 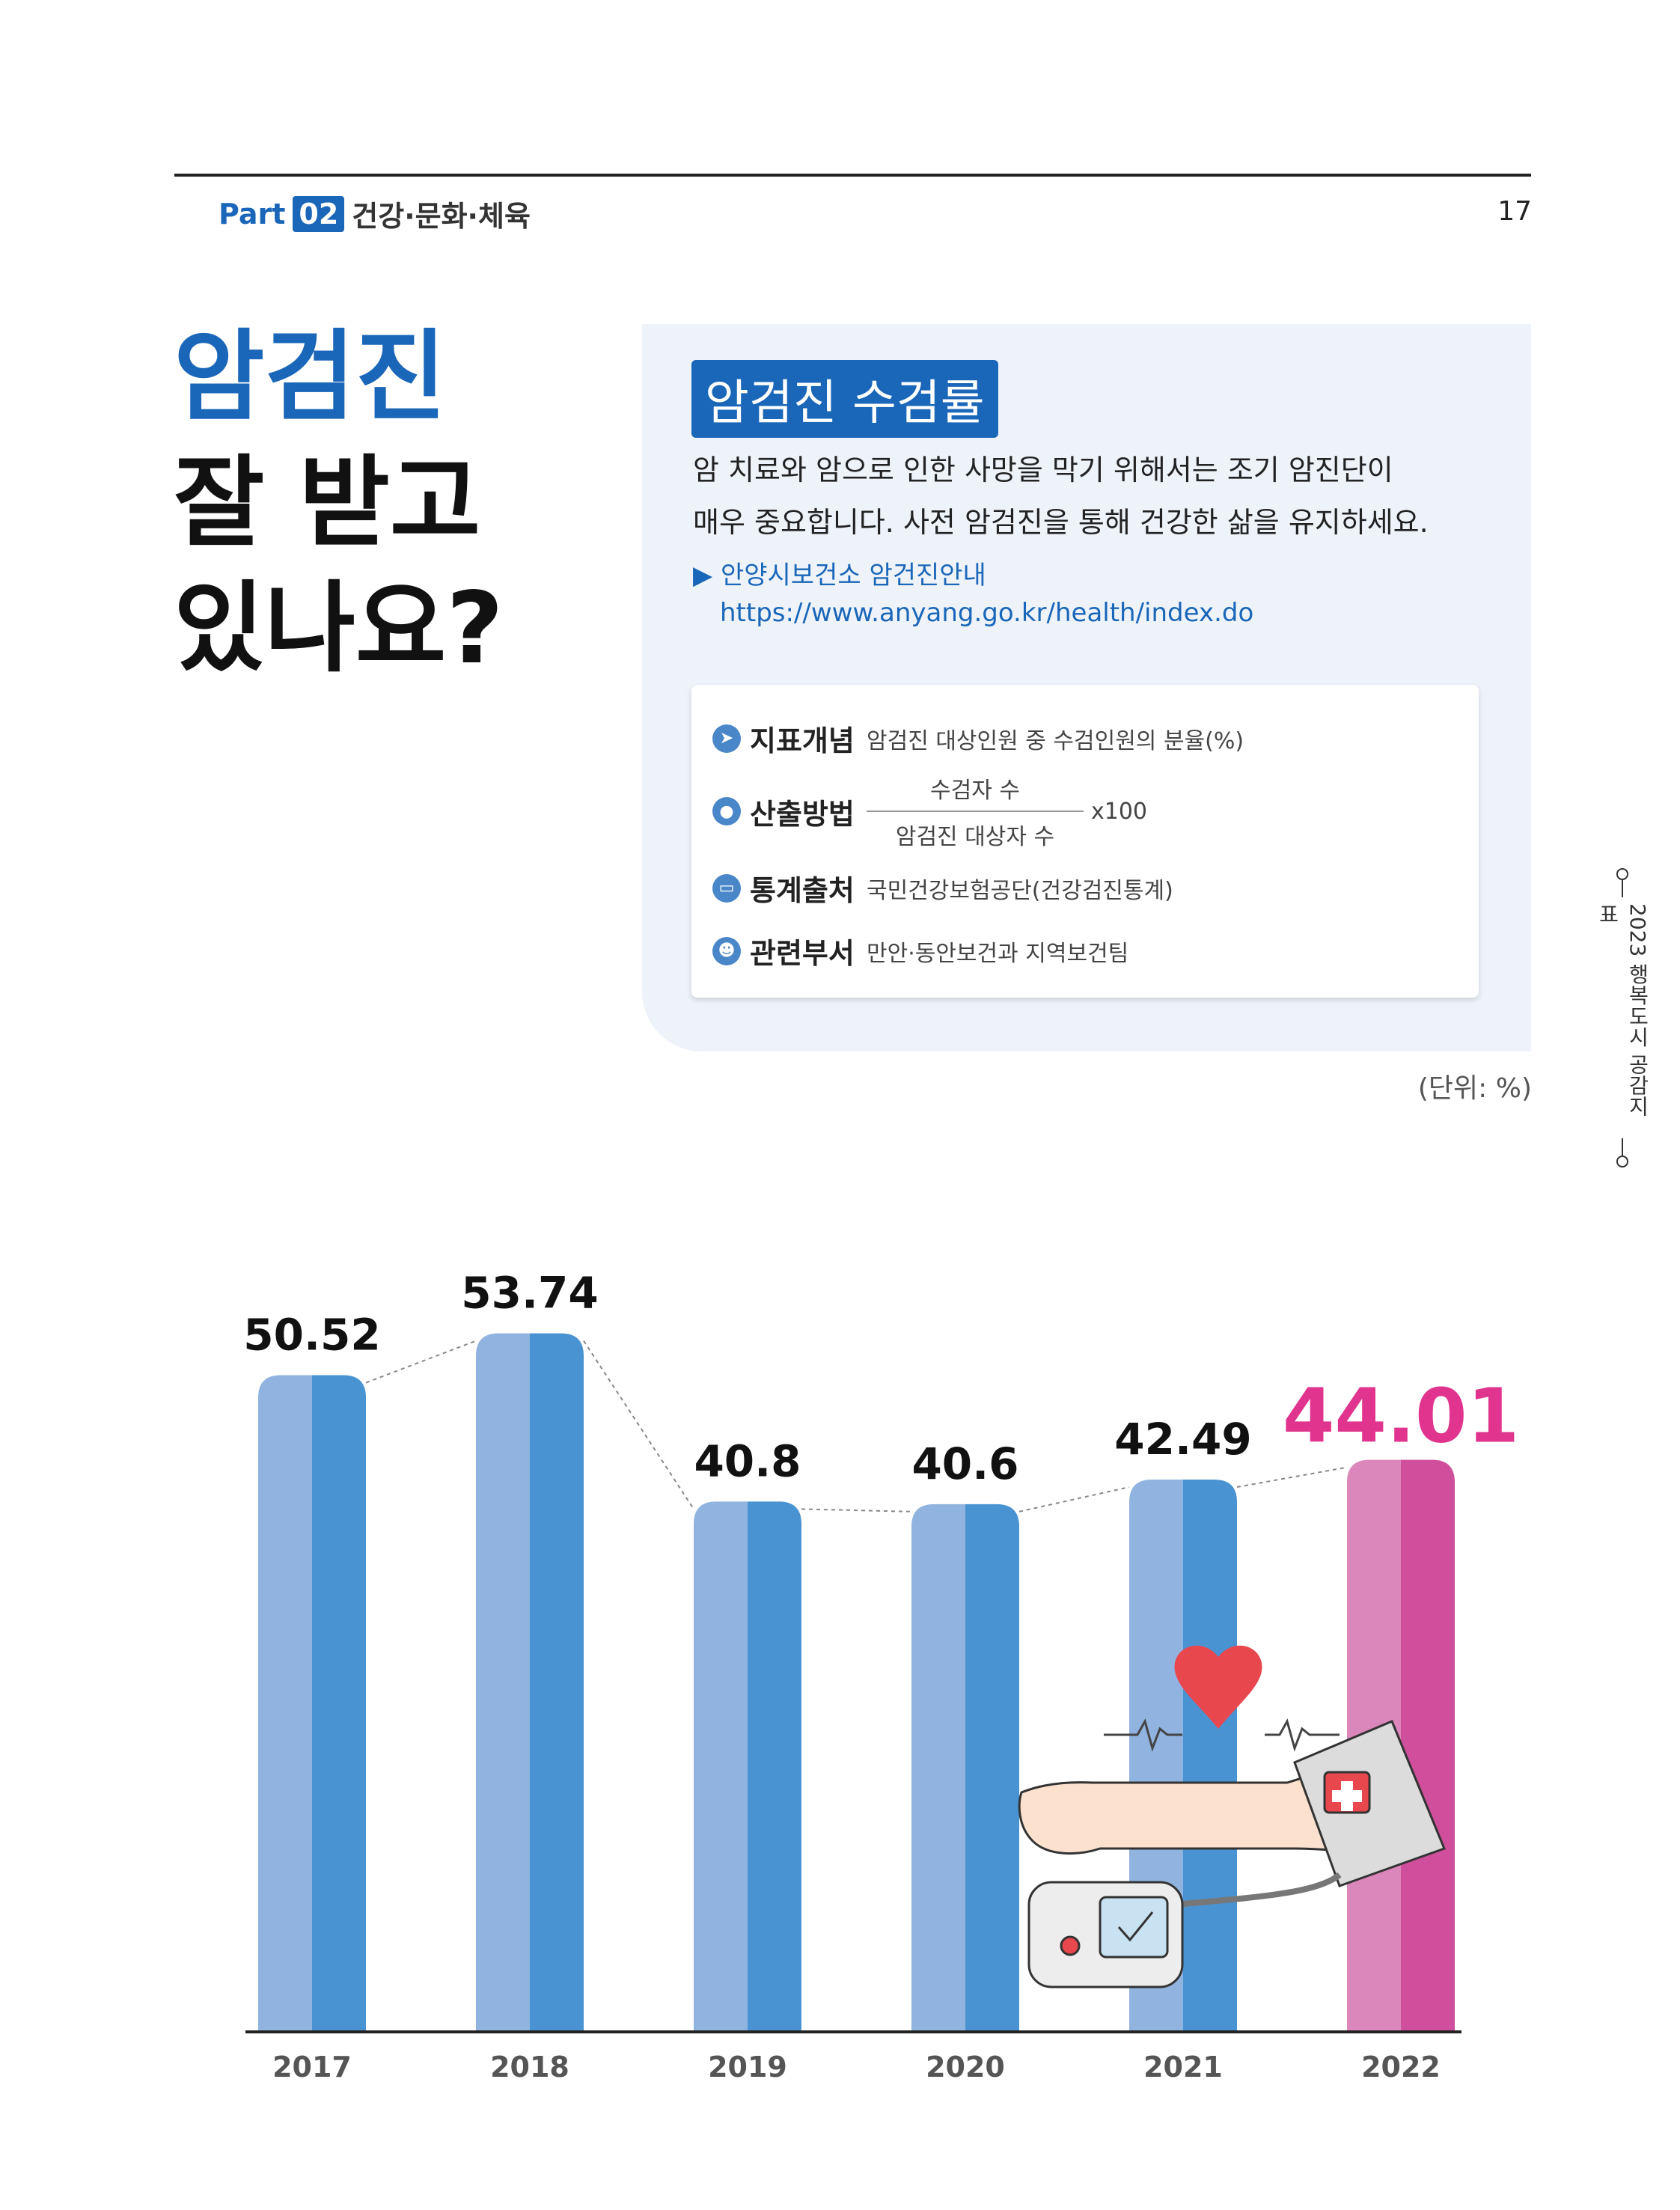 What do you see at coordinates (747, 1460) in the screenshot?
I see `value-label-2019: 40.8` at bounding box center [747, 1460].